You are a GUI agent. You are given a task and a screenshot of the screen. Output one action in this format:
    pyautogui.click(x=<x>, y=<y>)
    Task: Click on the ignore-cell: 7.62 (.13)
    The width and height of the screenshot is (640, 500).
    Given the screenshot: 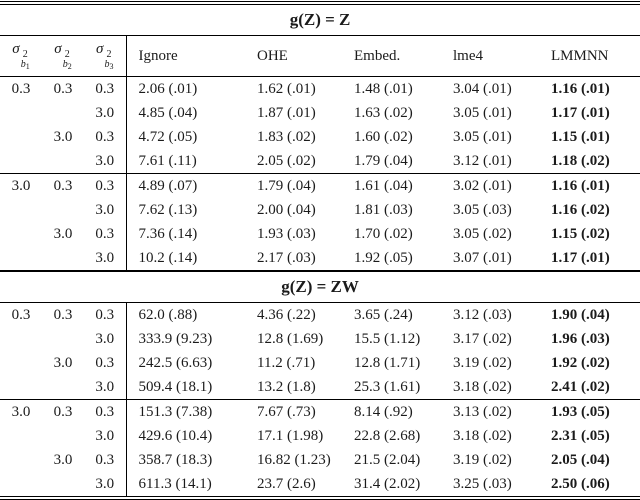 What is the action you would take?
    pyautogui.click(x=168, y=209)
    